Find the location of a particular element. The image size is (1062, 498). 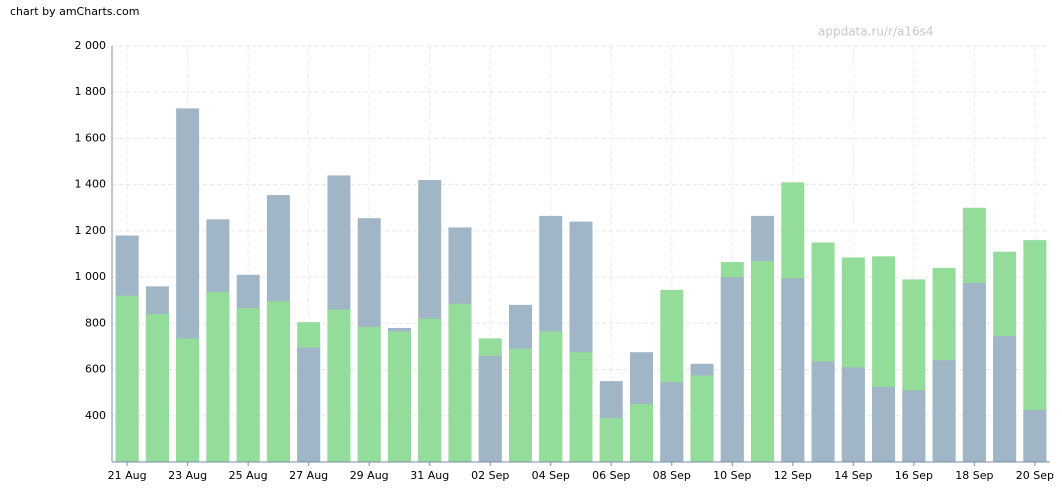

y-tick-label: 400 is located at coordinates (95, 415).